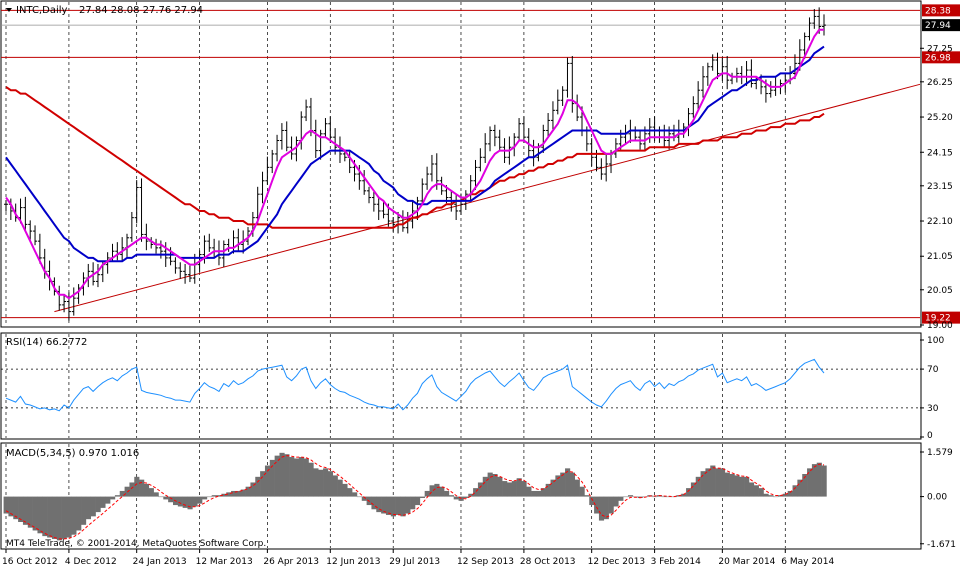  Describe the element at coordinates (940, 453) in the screenshot. I see `macd-tick-label: 1.579` at that location.